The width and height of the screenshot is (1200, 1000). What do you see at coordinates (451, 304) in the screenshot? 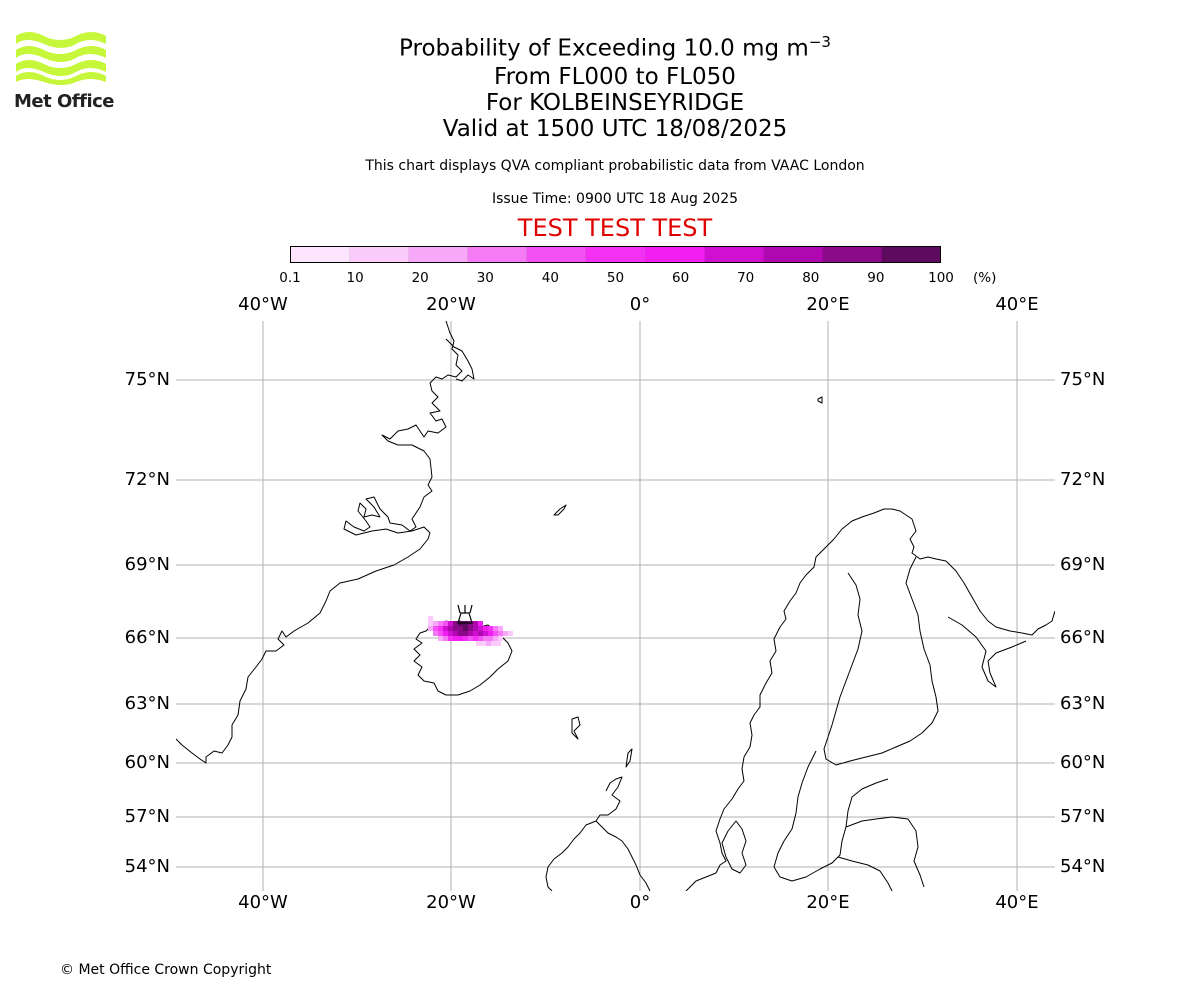
I see `lon-label-top: 20°W` at bounding box center [451, 304].